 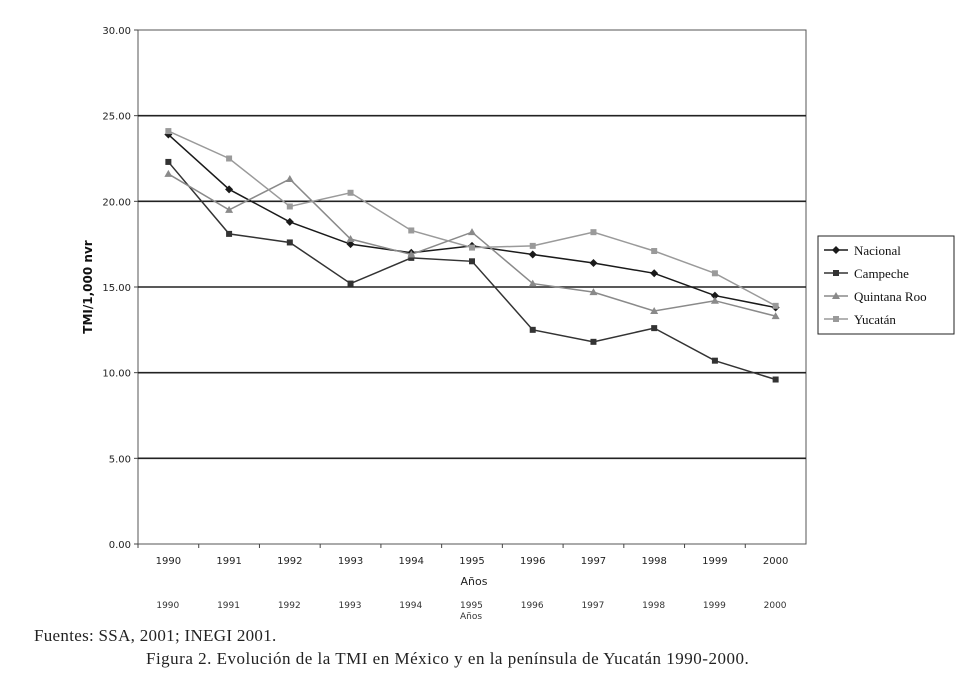 What do you see at coordinates (116, 374) in the screenshot?
I see `y-tick-label: 10.00` at bounding box center [116, 374].